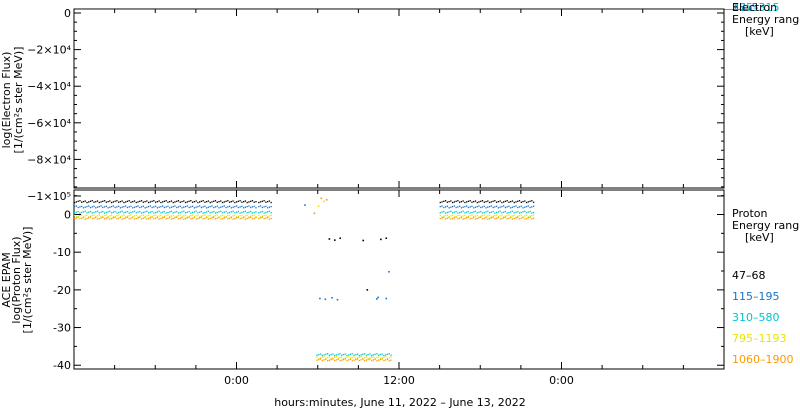 Image resolution: width=800 pixels, height=410 pixels. Describe the element at coordinates (756, 317) in the screenshot. I see `proton-legend-item: 310–580` at that location.